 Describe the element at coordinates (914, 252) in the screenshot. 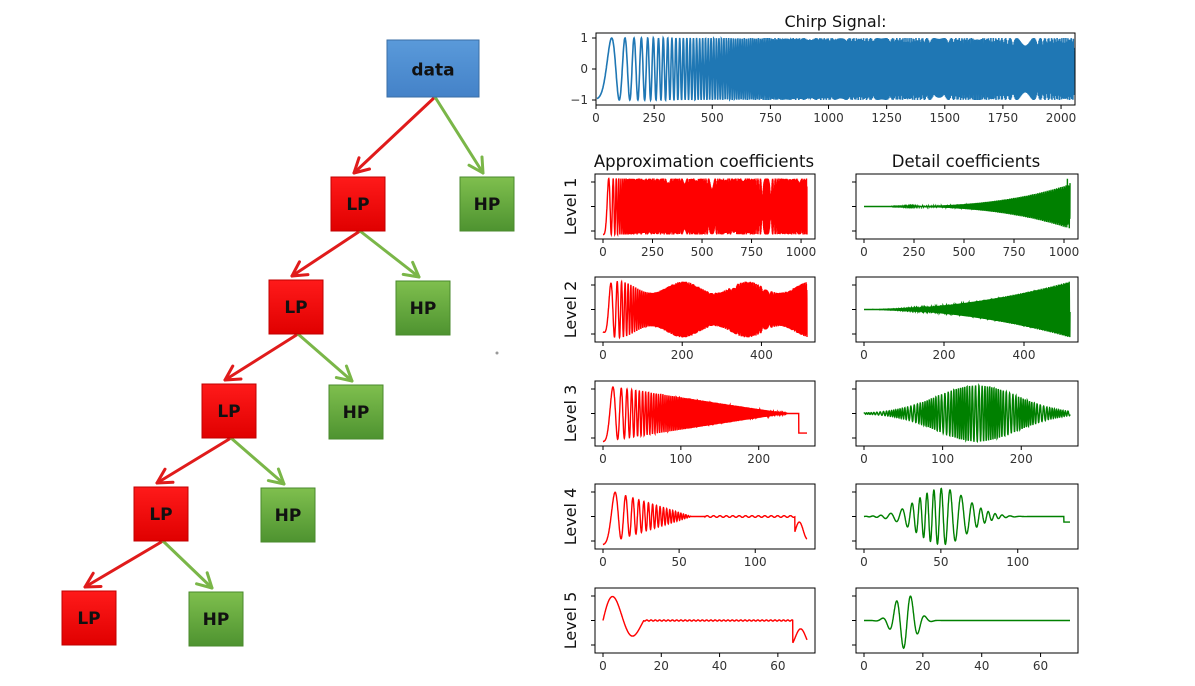

I see `x-tick-label: 250` at that location.